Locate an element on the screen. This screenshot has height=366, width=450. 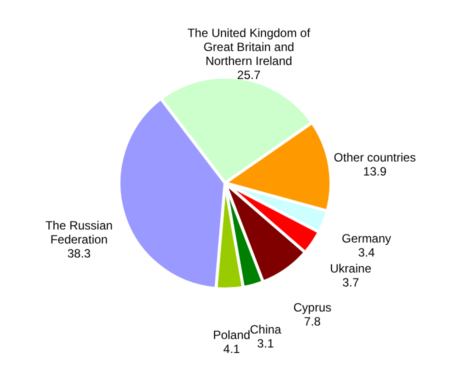
data-label: 13.9 is located at coordinates (375, 171).